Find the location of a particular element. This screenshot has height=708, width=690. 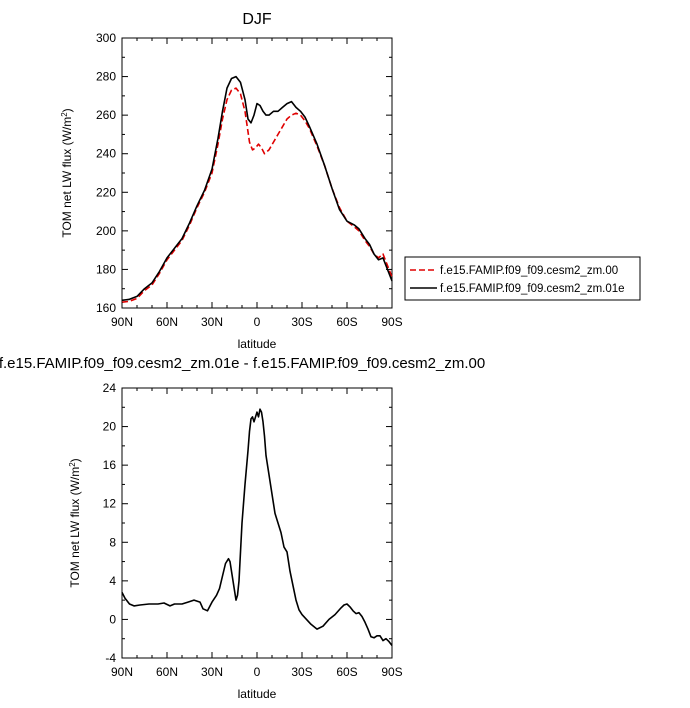

y-tick-label: 12 is located at coordinates (110, 504).